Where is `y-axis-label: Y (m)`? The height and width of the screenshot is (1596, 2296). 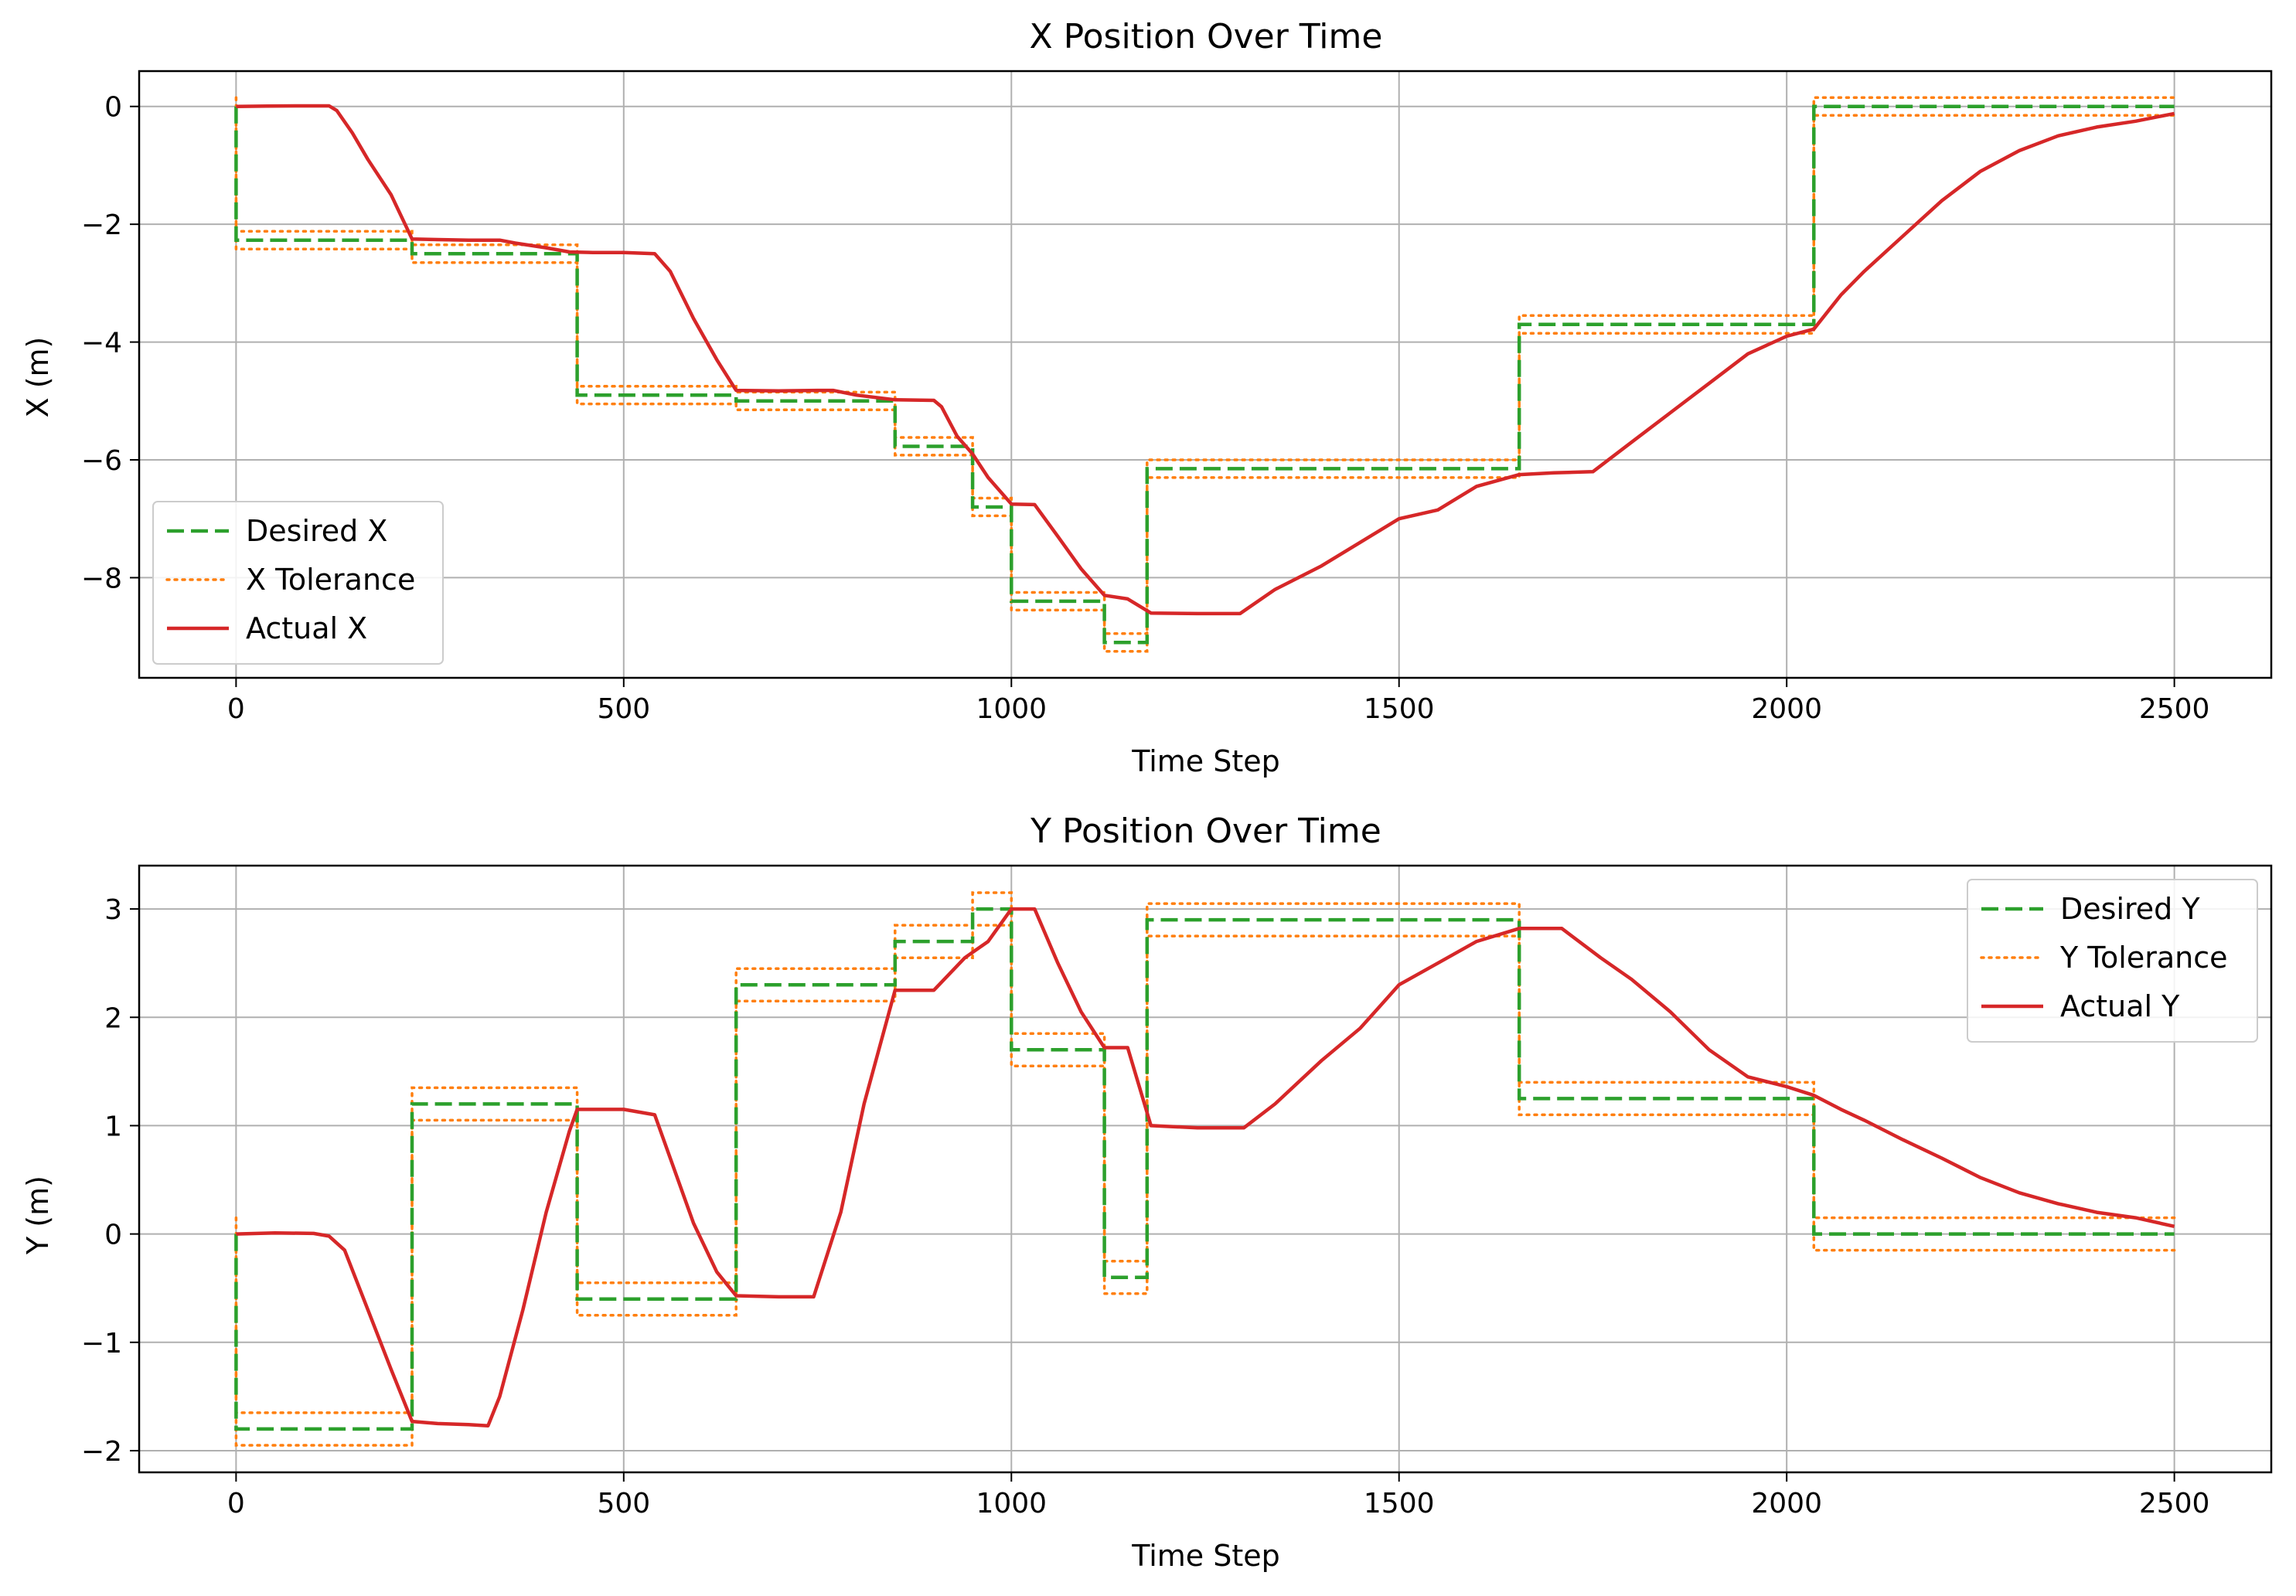
y-axis-label: Y (m) is located at coordinates (38, 1215).